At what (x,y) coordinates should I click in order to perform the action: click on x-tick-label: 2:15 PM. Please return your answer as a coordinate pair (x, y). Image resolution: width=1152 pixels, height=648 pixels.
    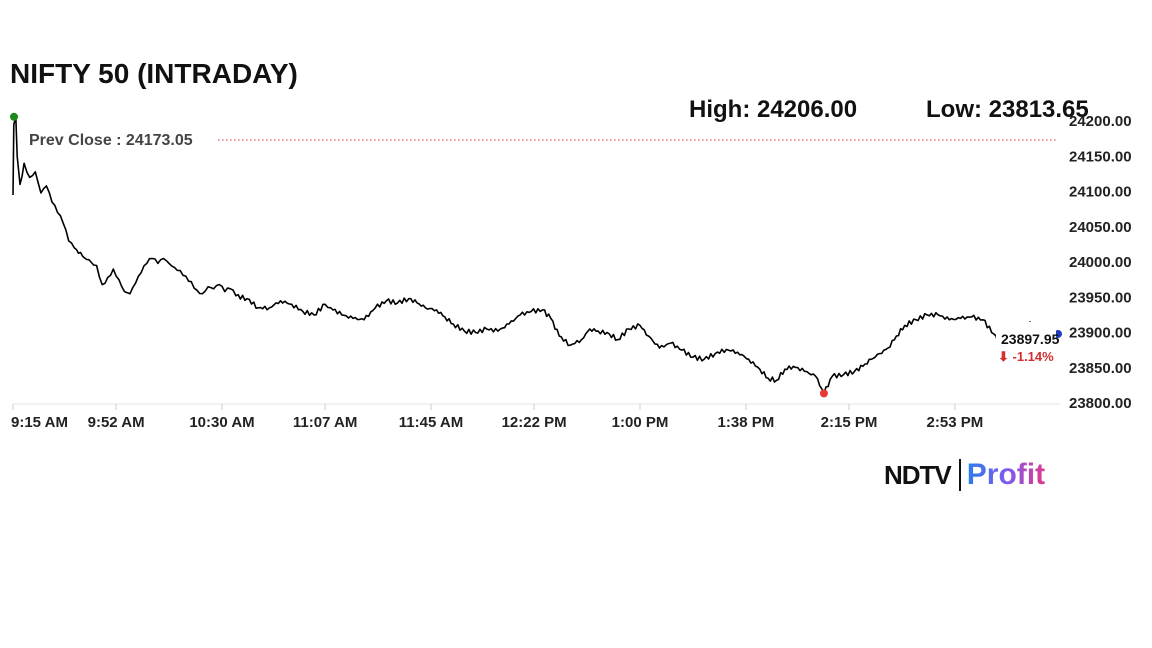
    Looking at the image, I should click on (849, 422).